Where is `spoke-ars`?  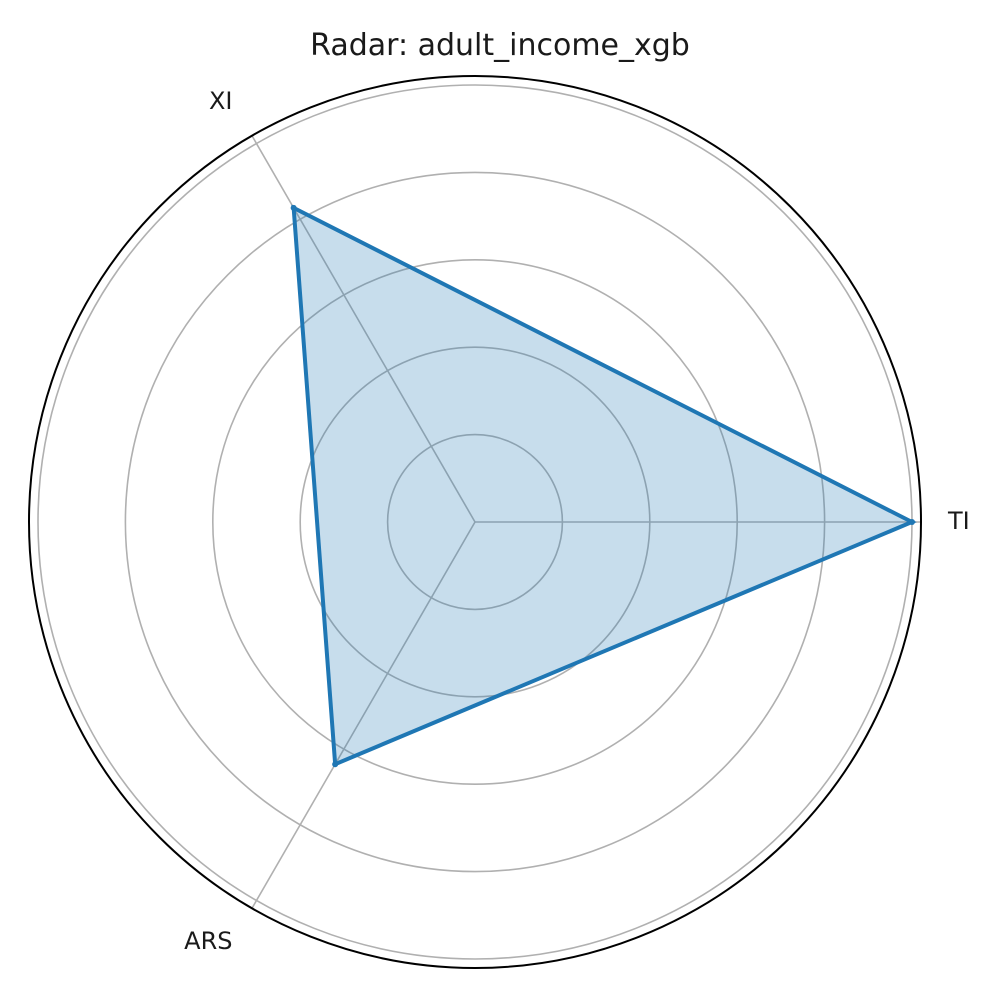 spoke-ars is located at coordinates (363, 715).